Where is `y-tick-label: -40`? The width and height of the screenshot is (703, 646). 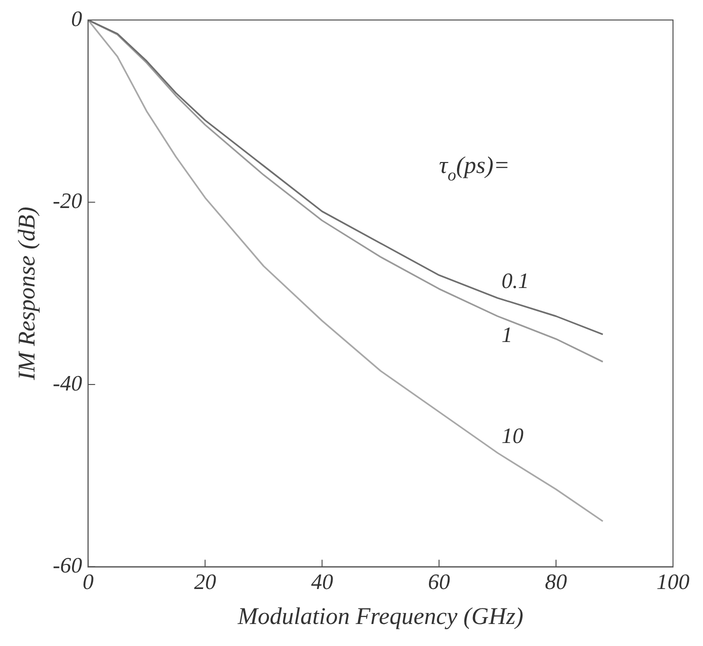 y-tick-label: -40 is located at coordinates (67, 383).